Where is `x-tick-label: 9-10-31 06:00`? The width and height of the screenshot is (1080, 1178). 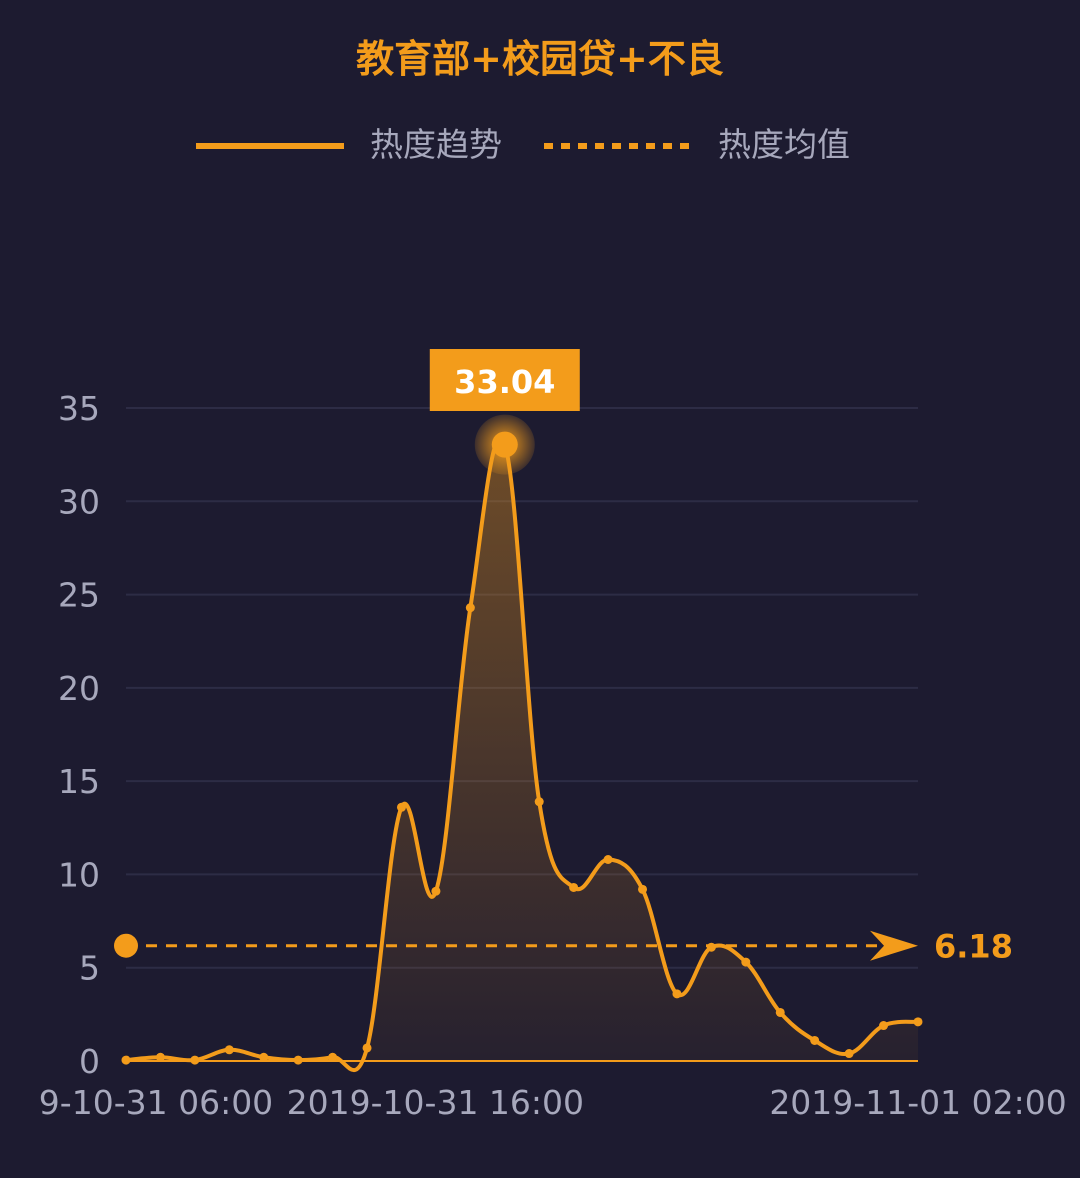 x-tick-label: 9-10-31 06:00 is located at coordinates (156, 1102).